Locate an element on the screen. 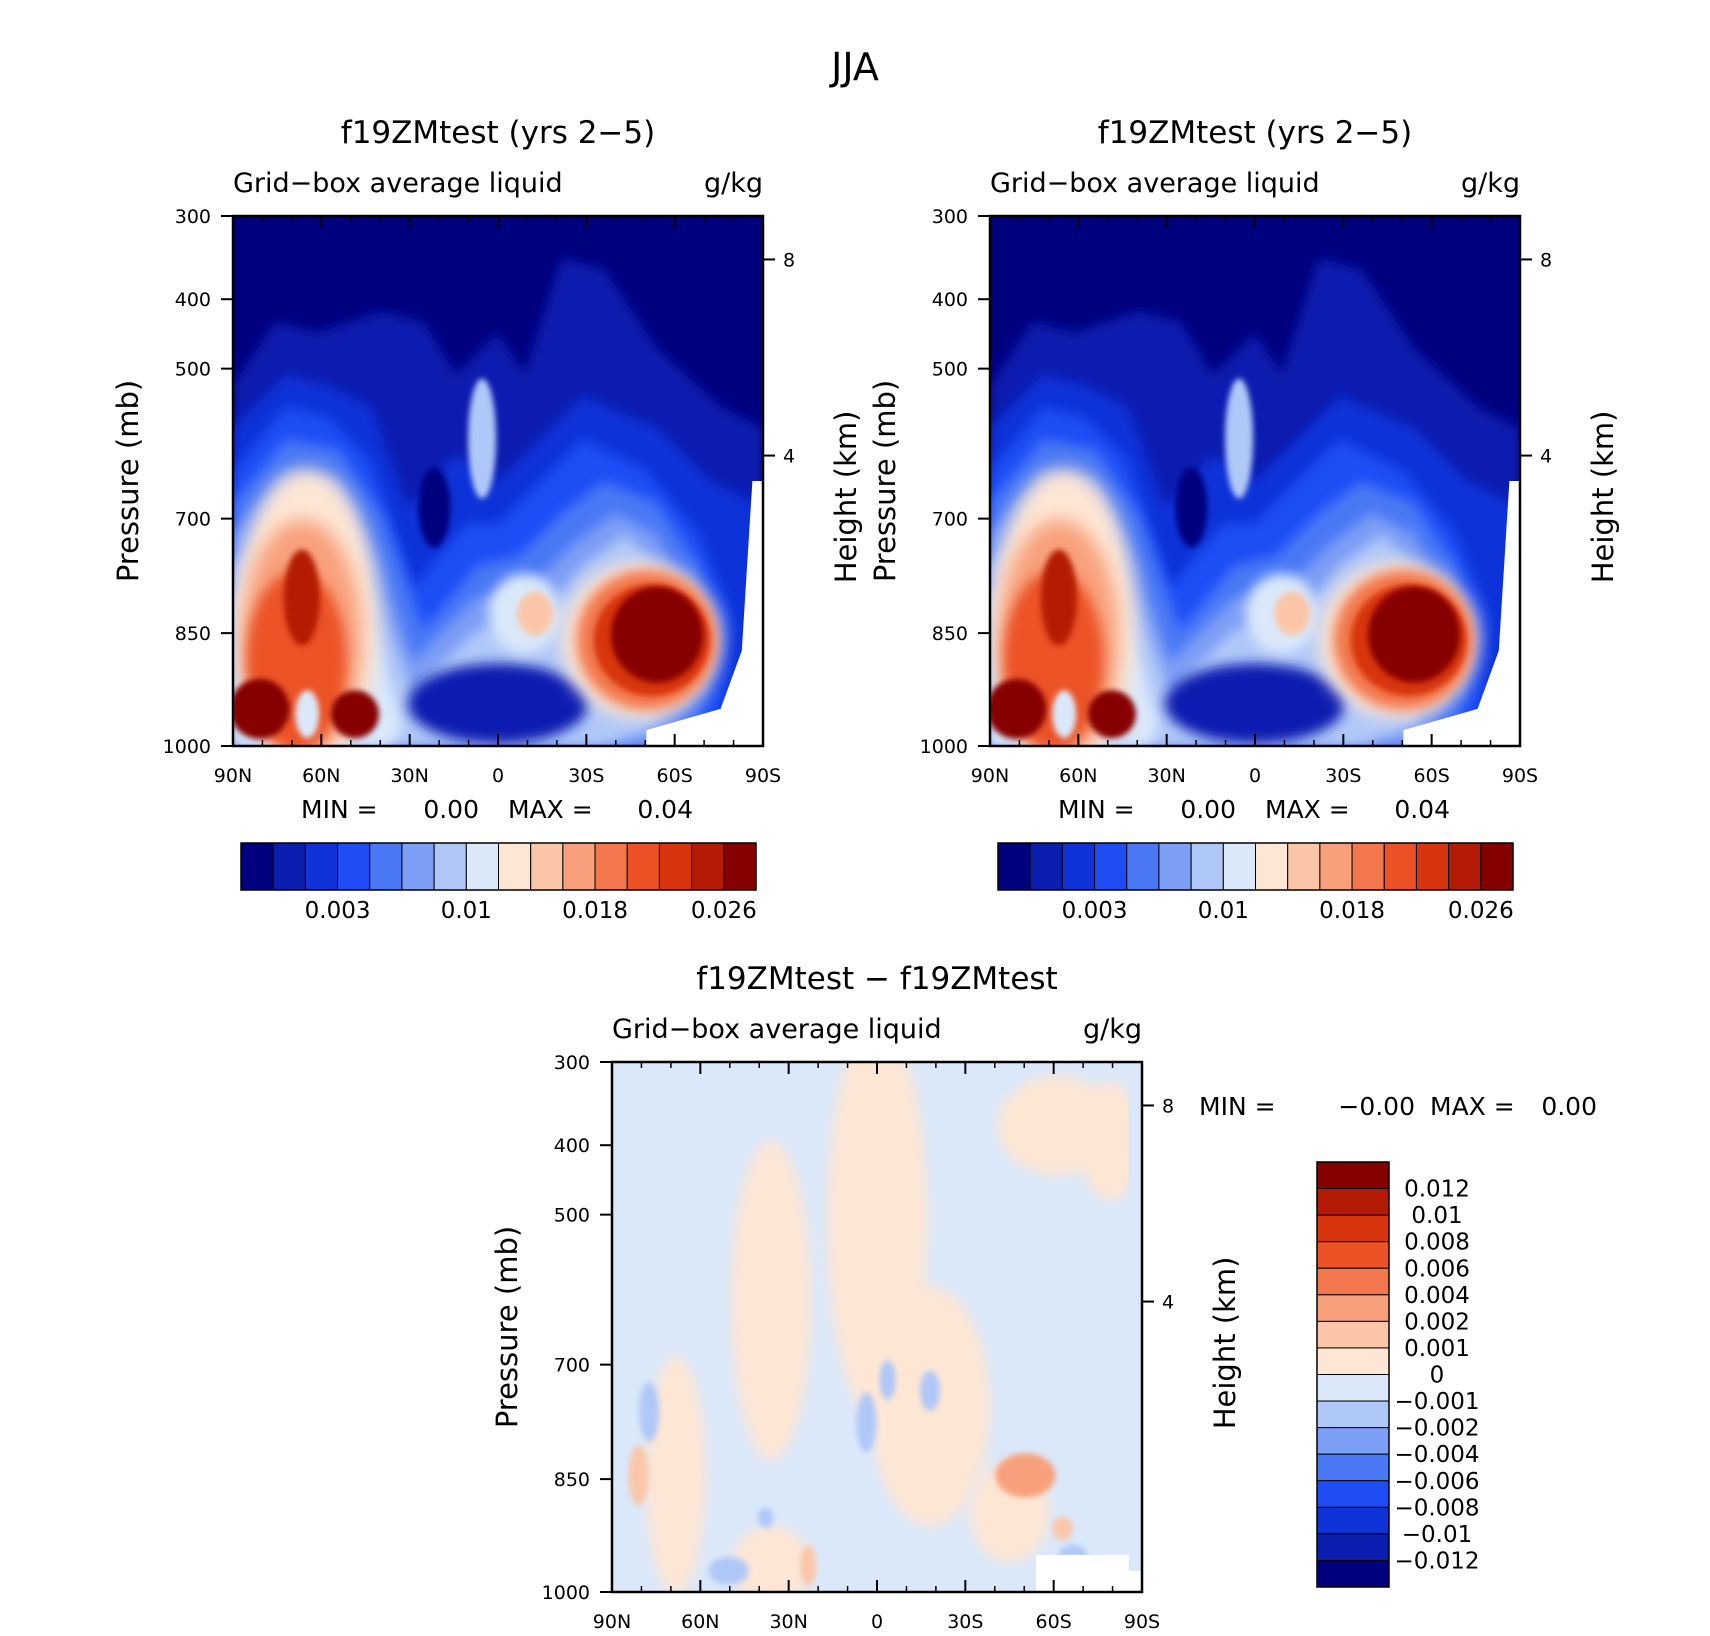 The width and height of the screenshot is (1710, 1636). panel-subtitle-left: Grid−box average liquid is located at coordinates (398, 183).